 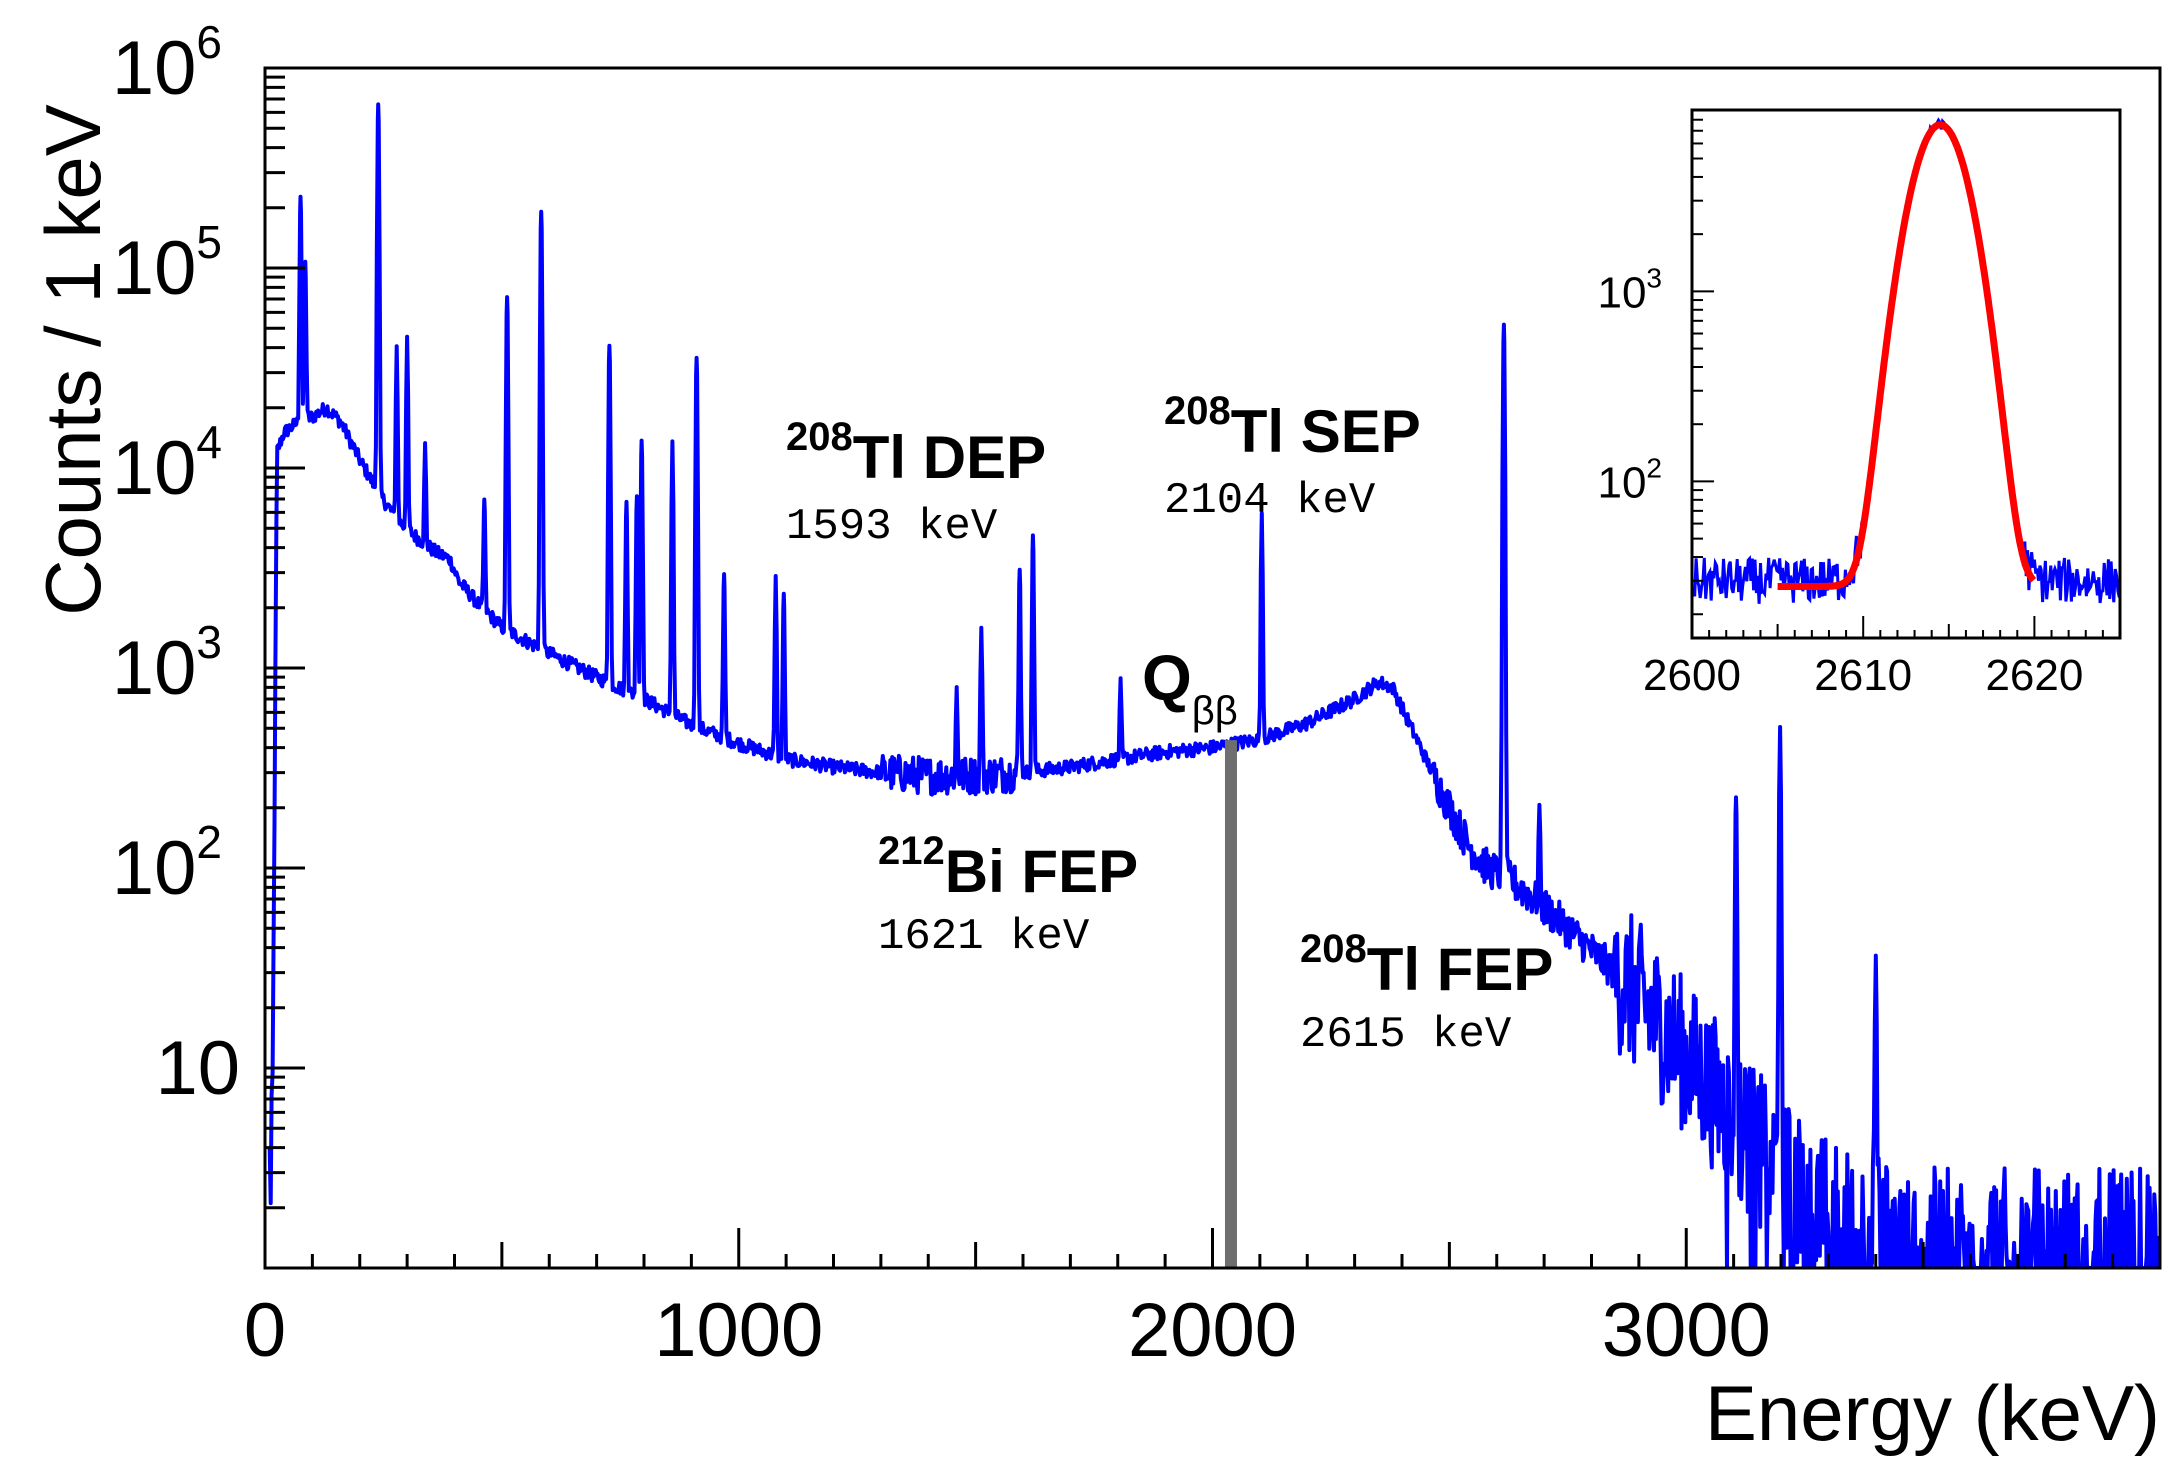 I want to click on y-tick-label: 10³, so click(x=167, y=663).